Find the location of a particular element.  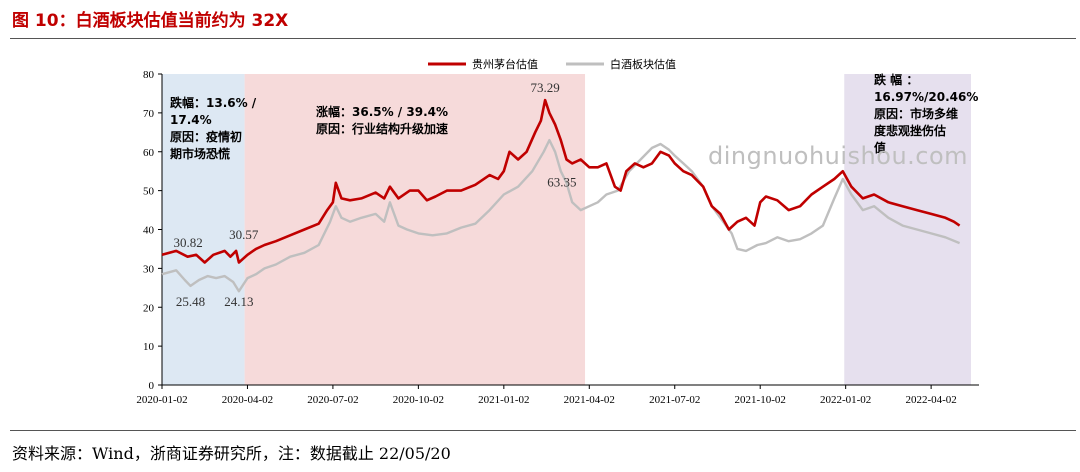

legend-label-1: 白酒板块估值 is located at coordinates (643, 64).